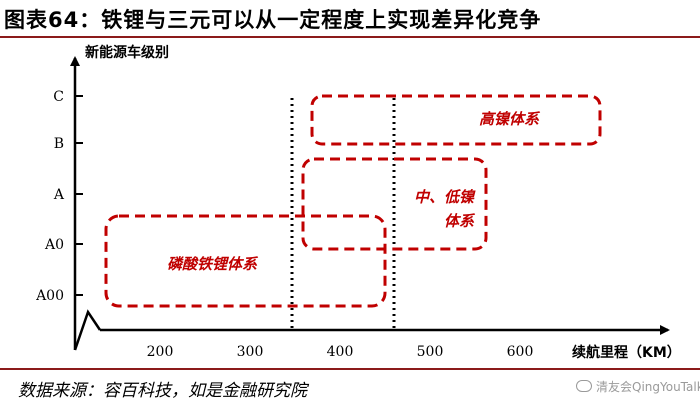 This screenshot has height=410, width=700. What do you see at coordinates (127, 52) in the screenshot?
I see `y-axis-title: 新能源车级别` at bounding box center [127, 52].